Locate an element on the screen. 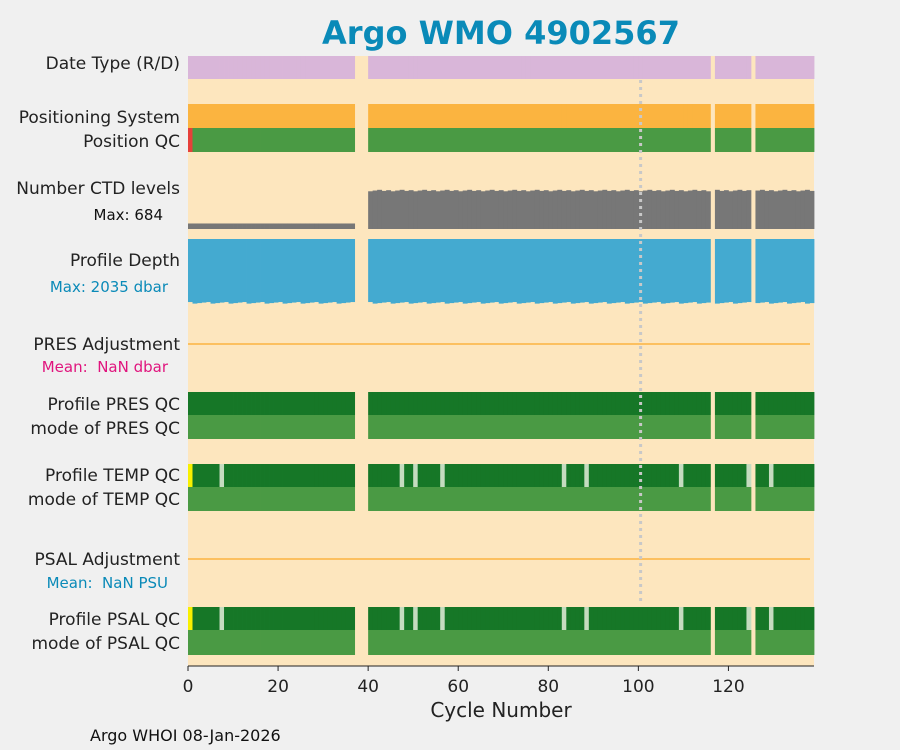  stat-ctd-max: Max: 684 is located at coordinates (128, 215).